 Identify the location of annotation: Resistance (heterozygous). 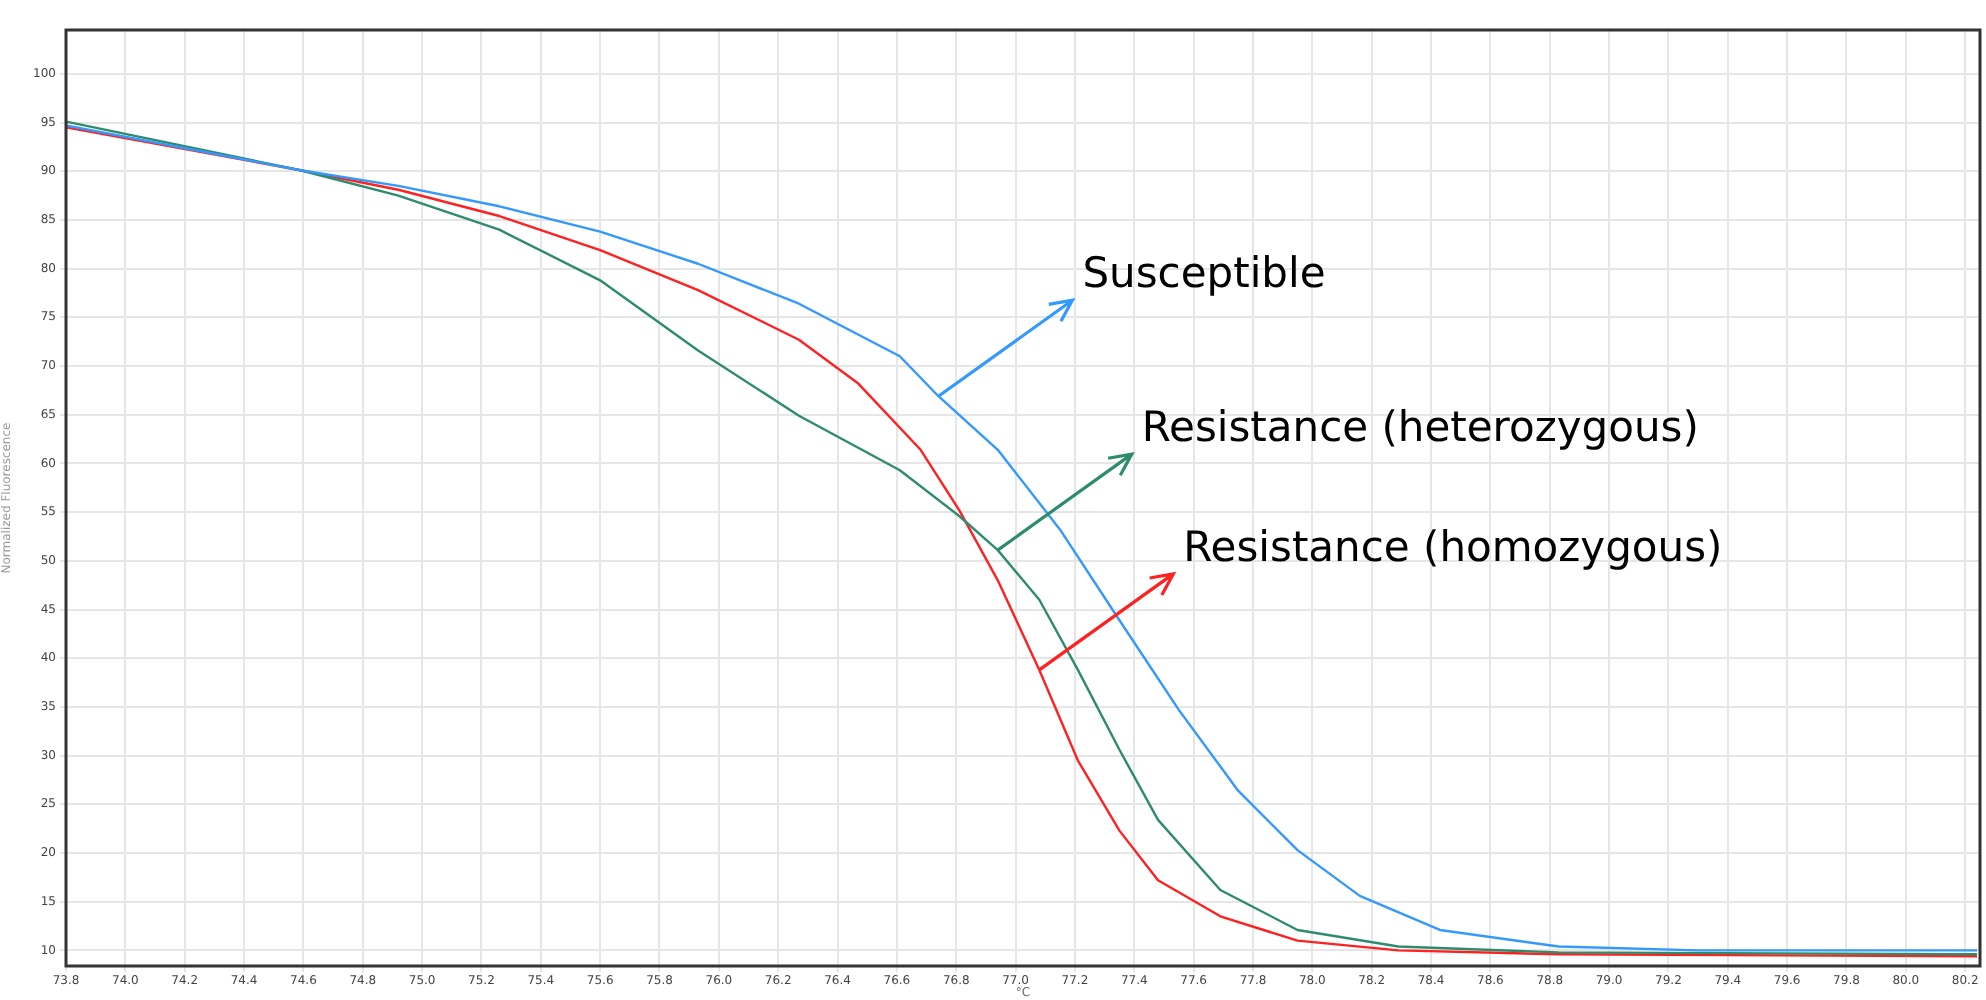
(1420, 427).